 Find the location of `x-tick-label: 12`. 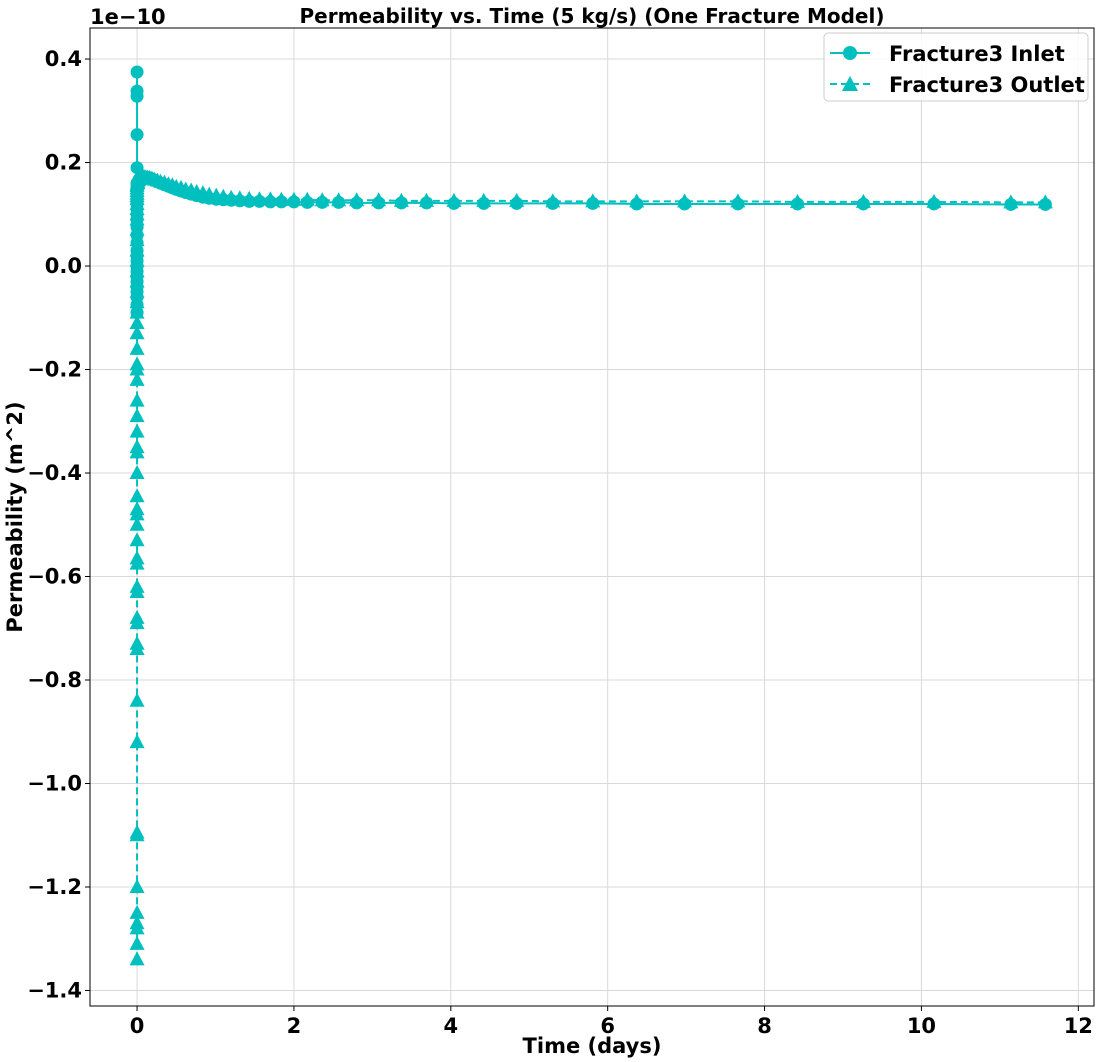

x-tick-label: 12 is located at coordinates (1078, 1026).